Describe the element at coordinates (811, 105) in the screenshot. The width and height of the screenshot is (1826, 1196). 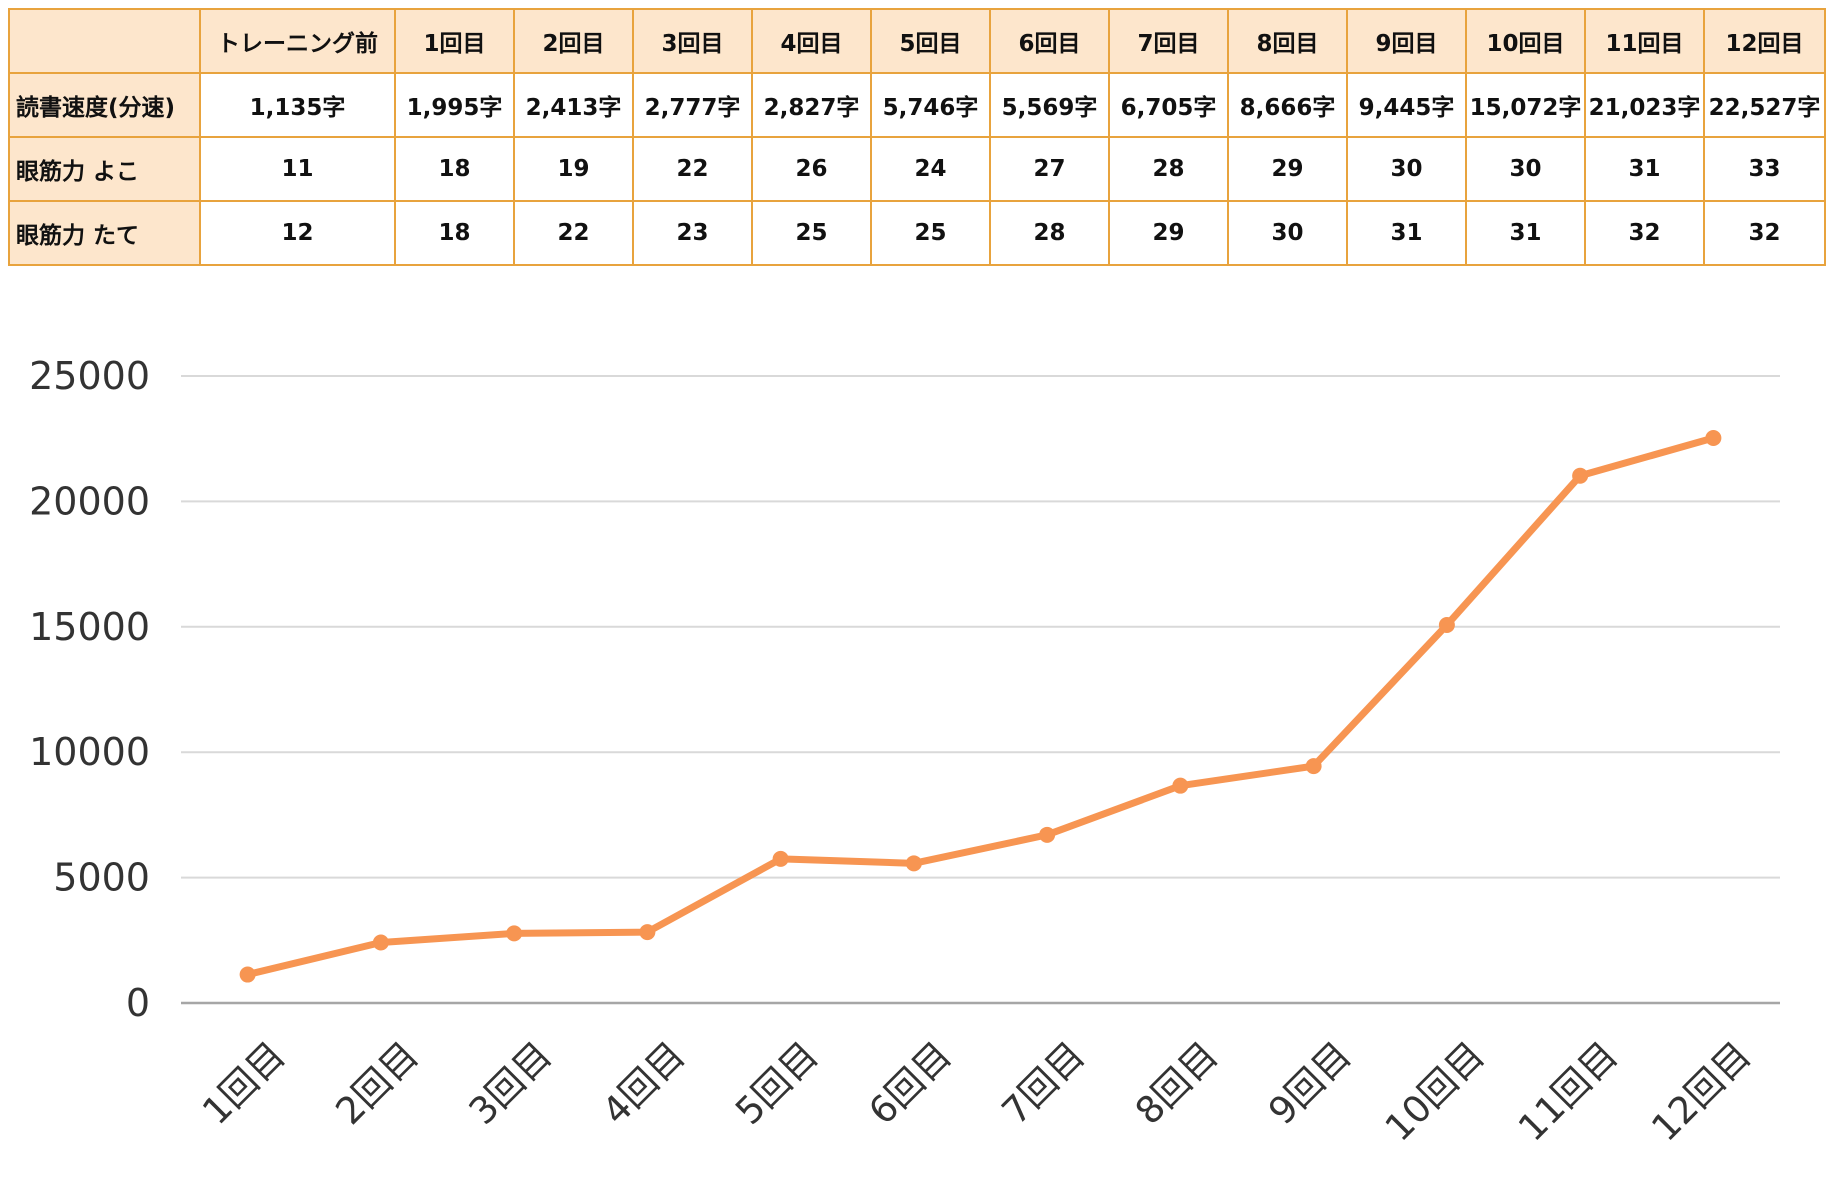
I see `table-cell: 2,827字` at that location.